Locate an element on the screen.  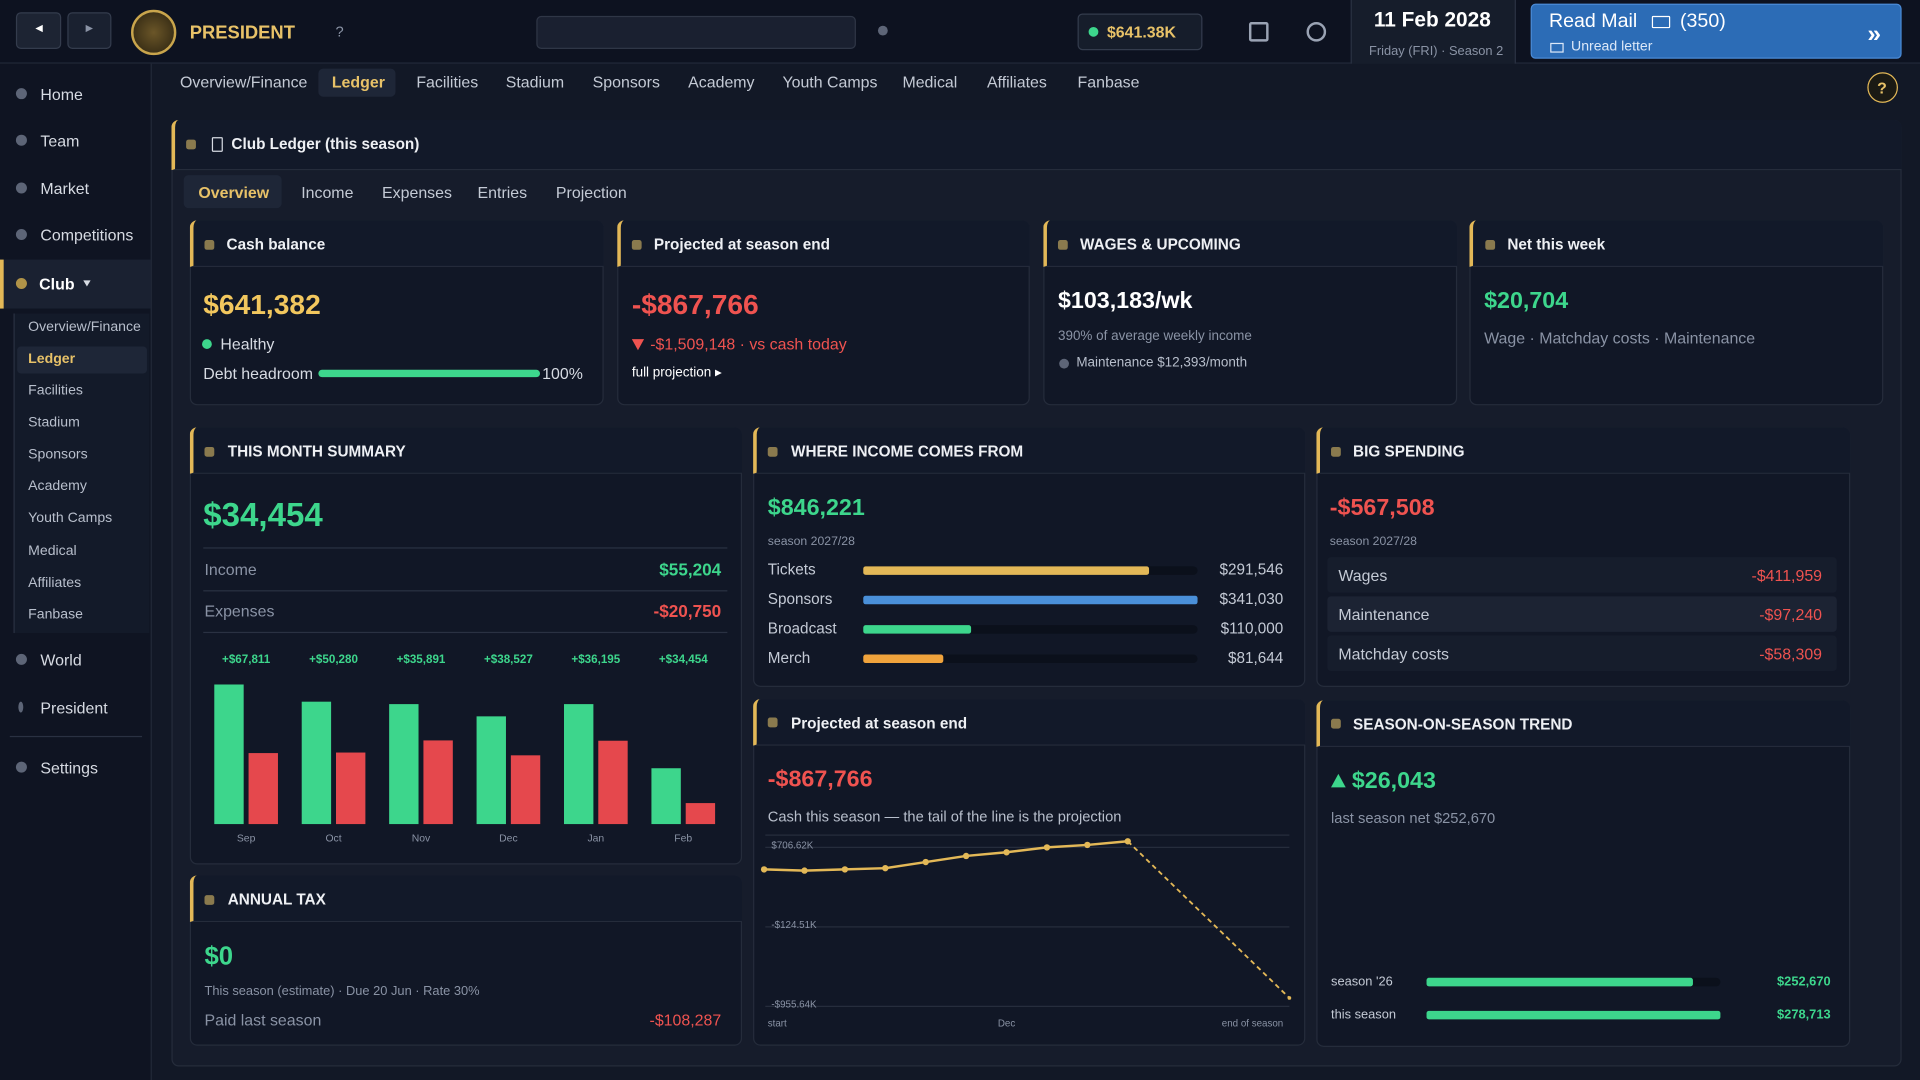
row-label: Maintenance is located at coordinates (1384, 614).